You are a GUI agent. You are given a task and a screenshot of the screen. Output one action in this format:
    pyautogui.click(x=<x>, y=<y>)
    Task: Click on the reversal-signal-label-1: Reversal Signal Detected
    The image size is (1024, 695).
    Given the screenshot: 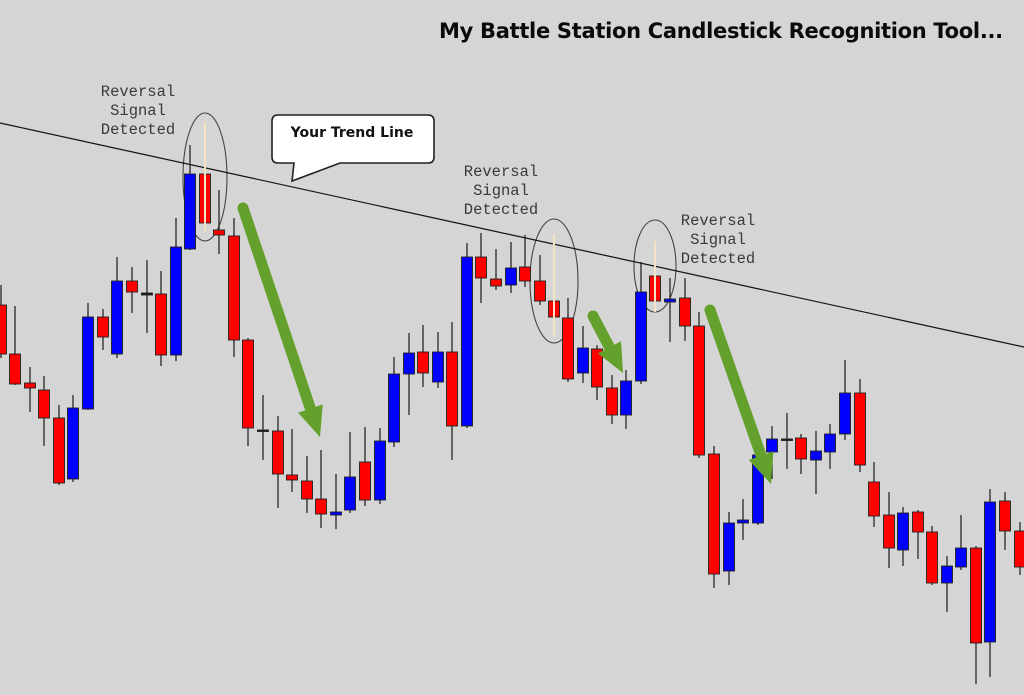 What is the action you would take?
    pyautogui.click(x=138, y=111)
    